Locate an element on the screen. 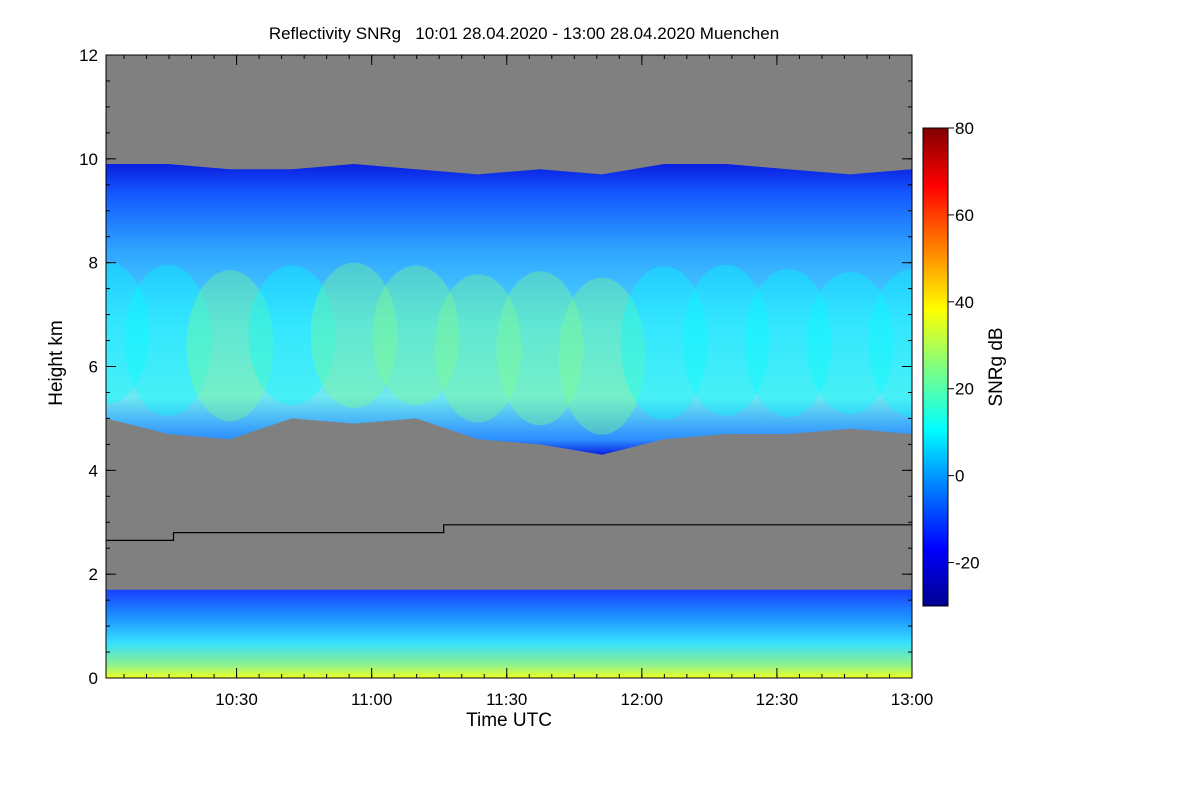  colorbar-tick-label: -20 is located at coordinates (967, 563).